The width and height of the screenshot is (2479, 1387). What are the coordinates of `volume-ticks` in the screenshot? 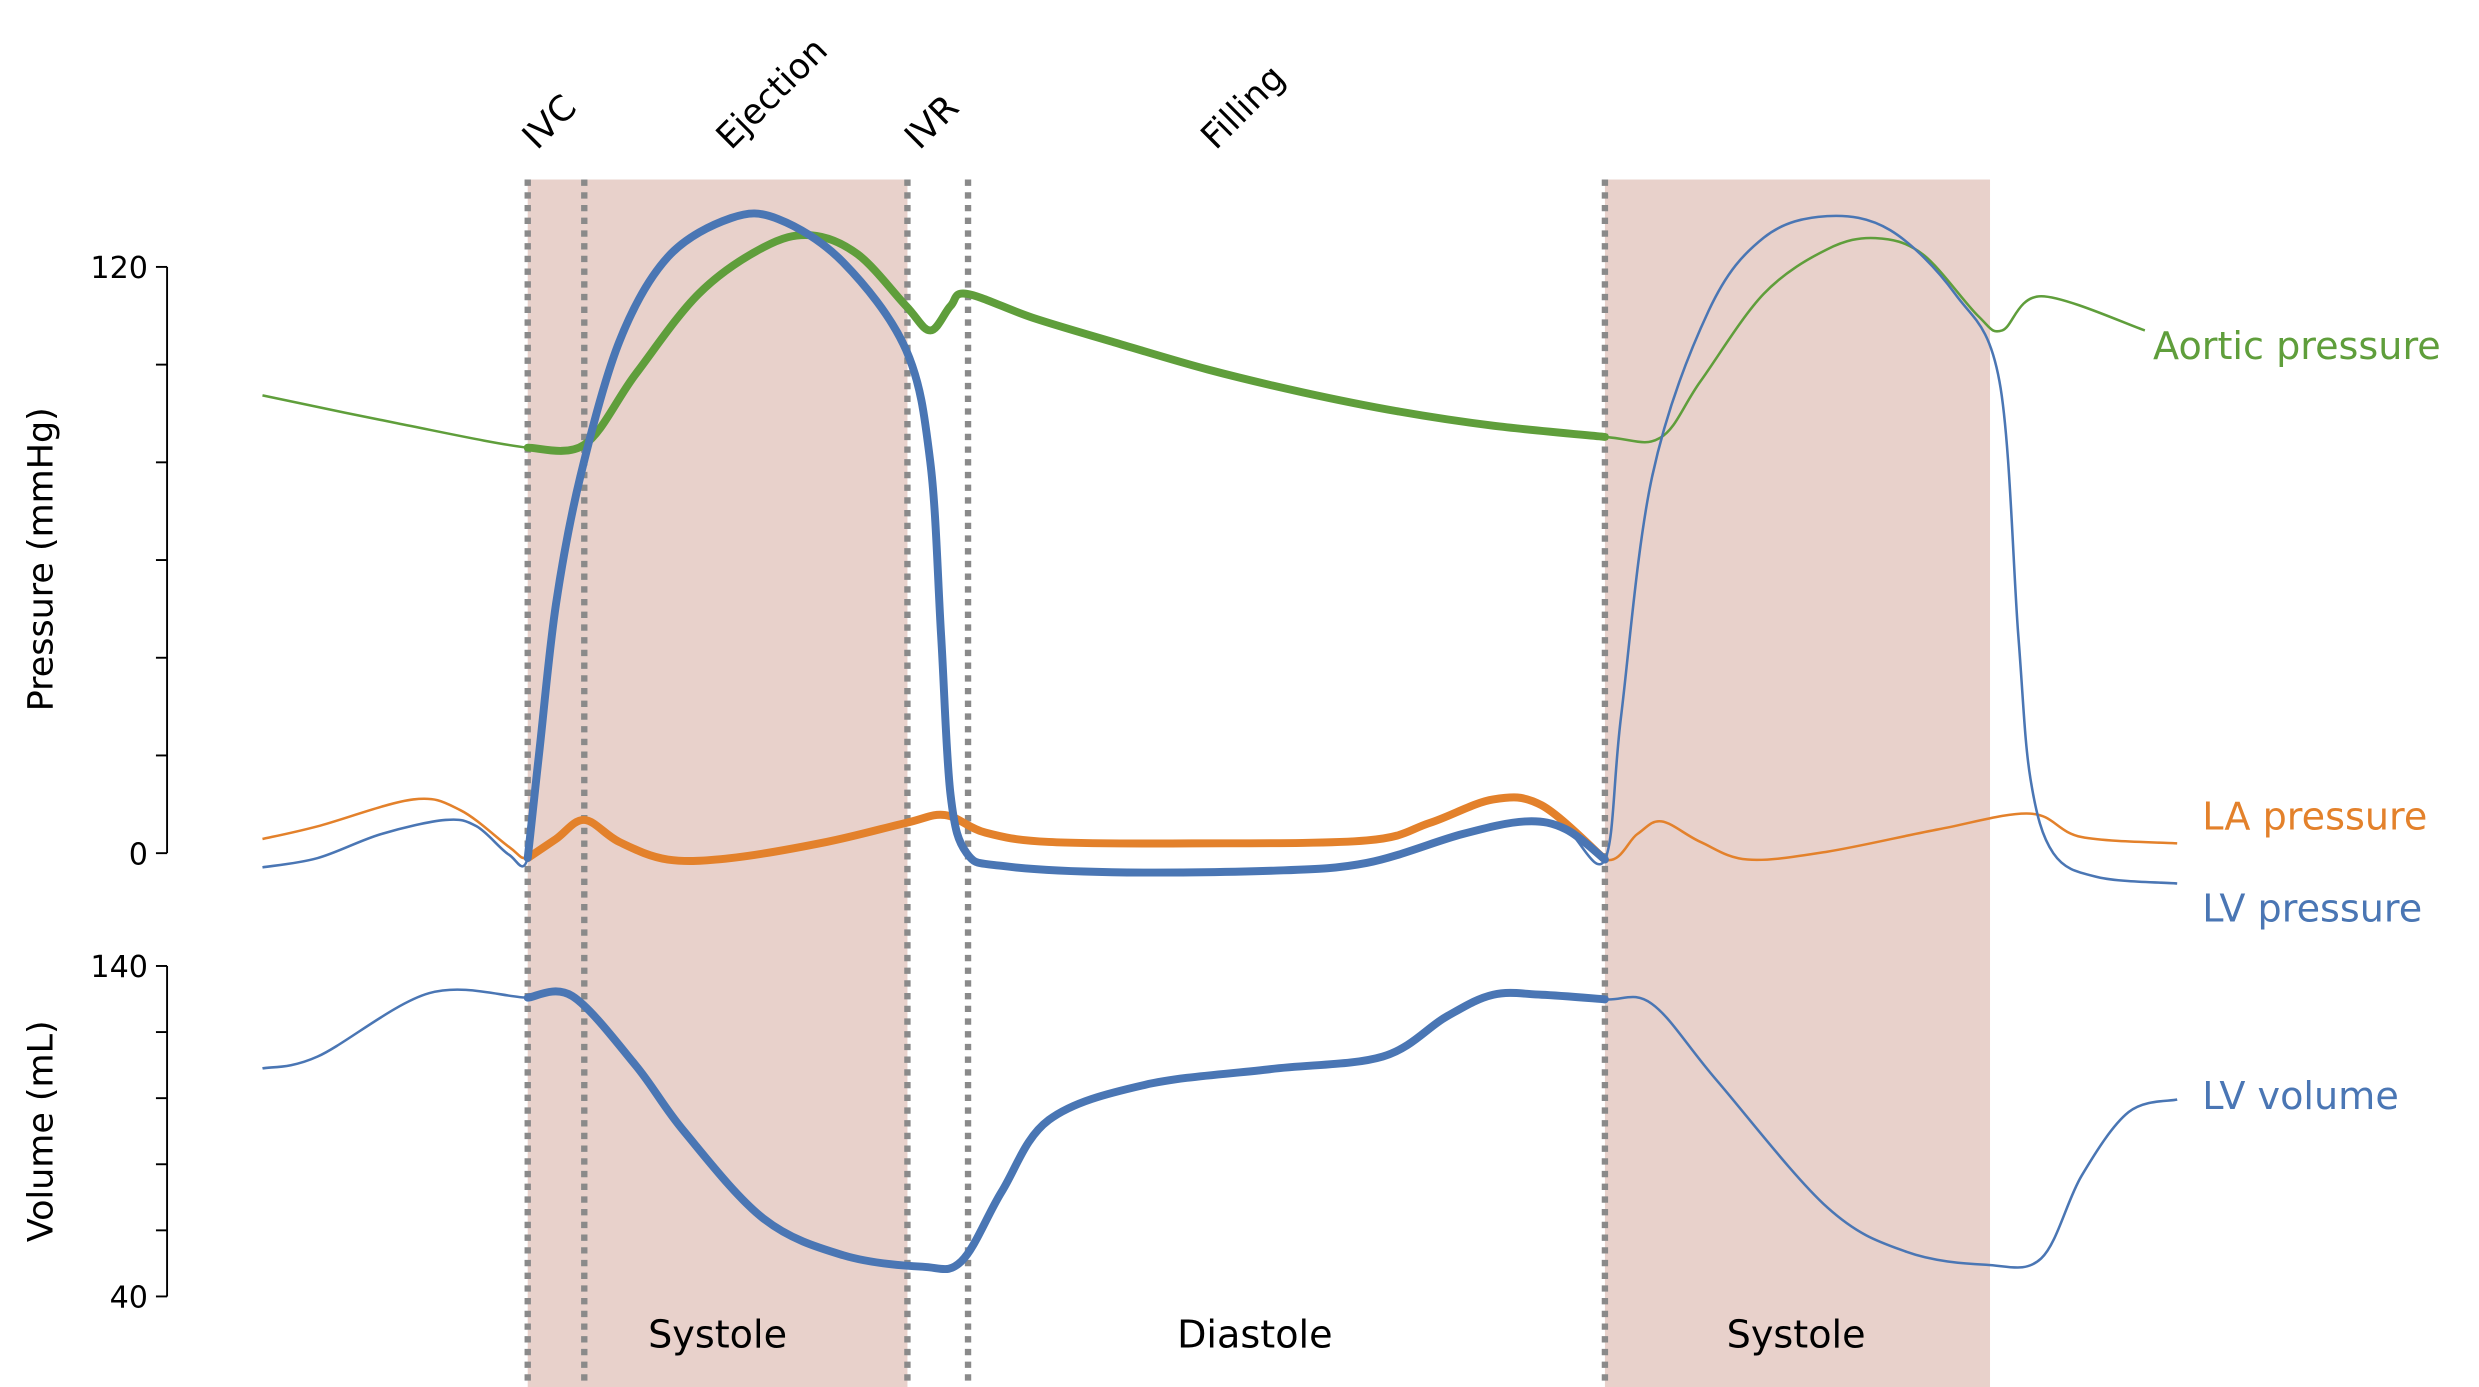 It's located at (161, 1131).